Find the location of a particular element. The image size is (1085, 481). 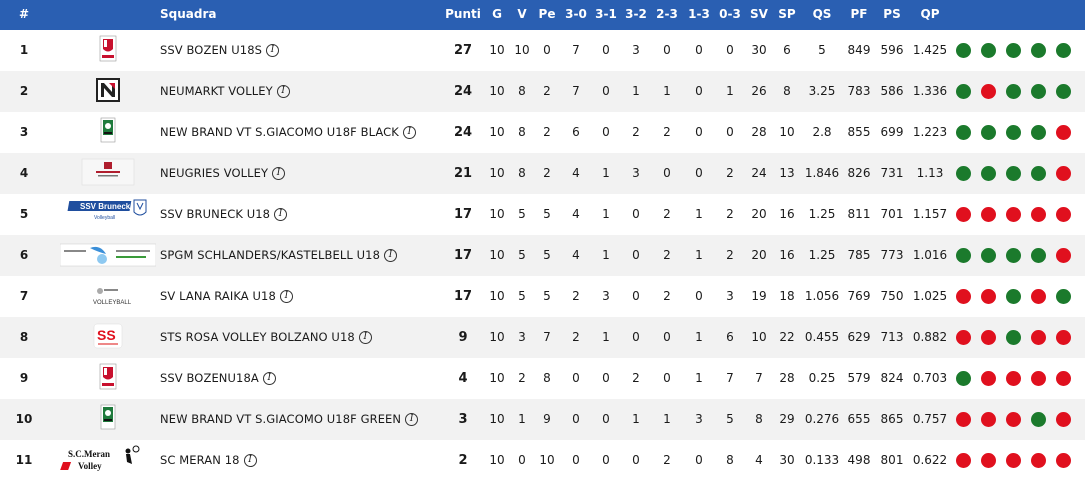

team-name-link: SSV BRUNECK U18 is located at coordinates (215, 214).